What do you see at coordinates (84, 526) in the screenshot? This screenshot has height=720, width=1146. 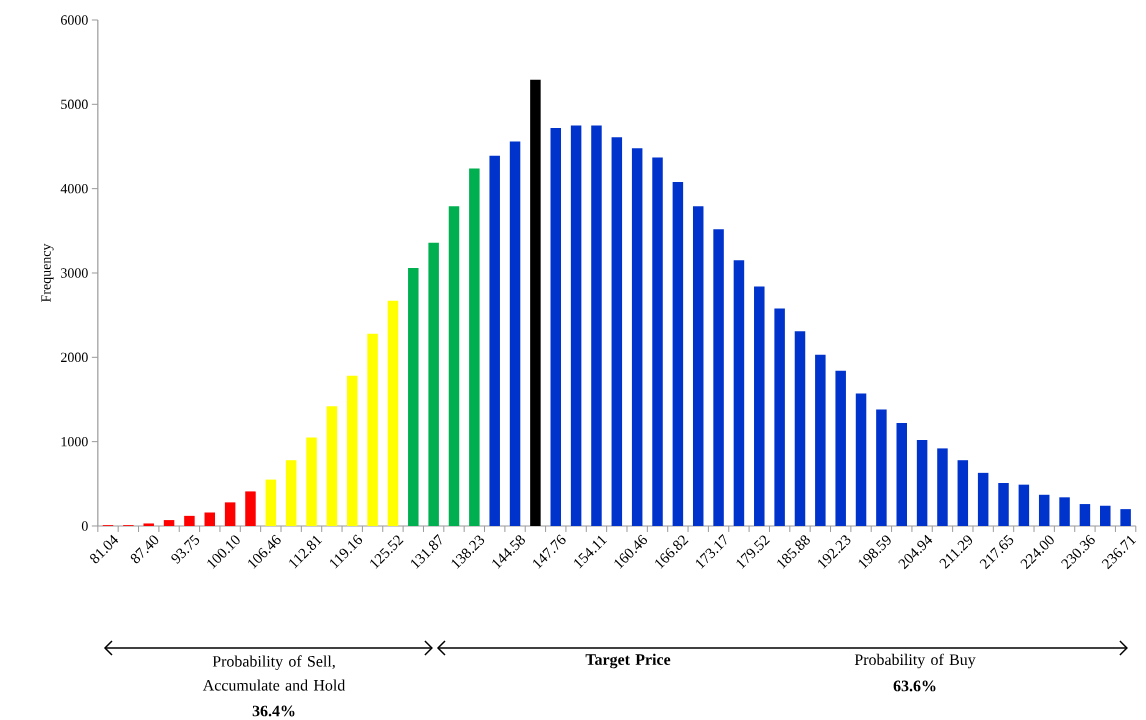 I see `y-tick-label: 0` at bounding box center [84, 526].